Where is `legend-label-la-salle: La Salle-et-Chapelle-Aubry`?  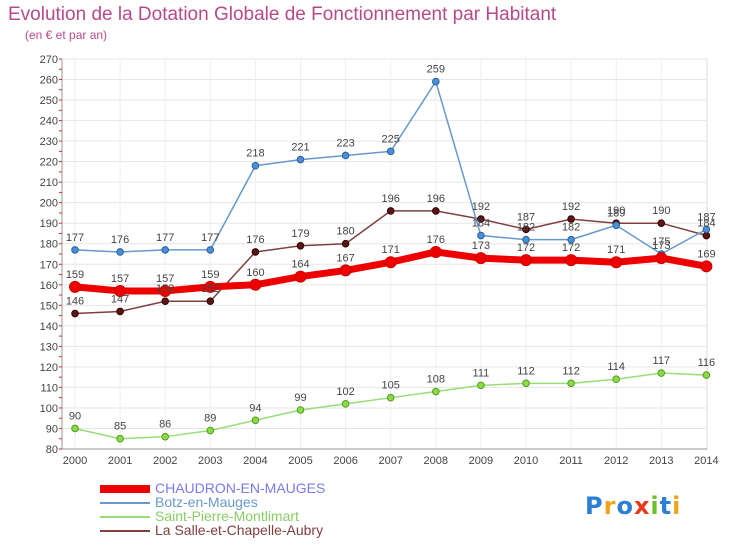
legend-label-la-salle: La Salle-et-Chapelle-Aubry is located at coordinates (239, 530).